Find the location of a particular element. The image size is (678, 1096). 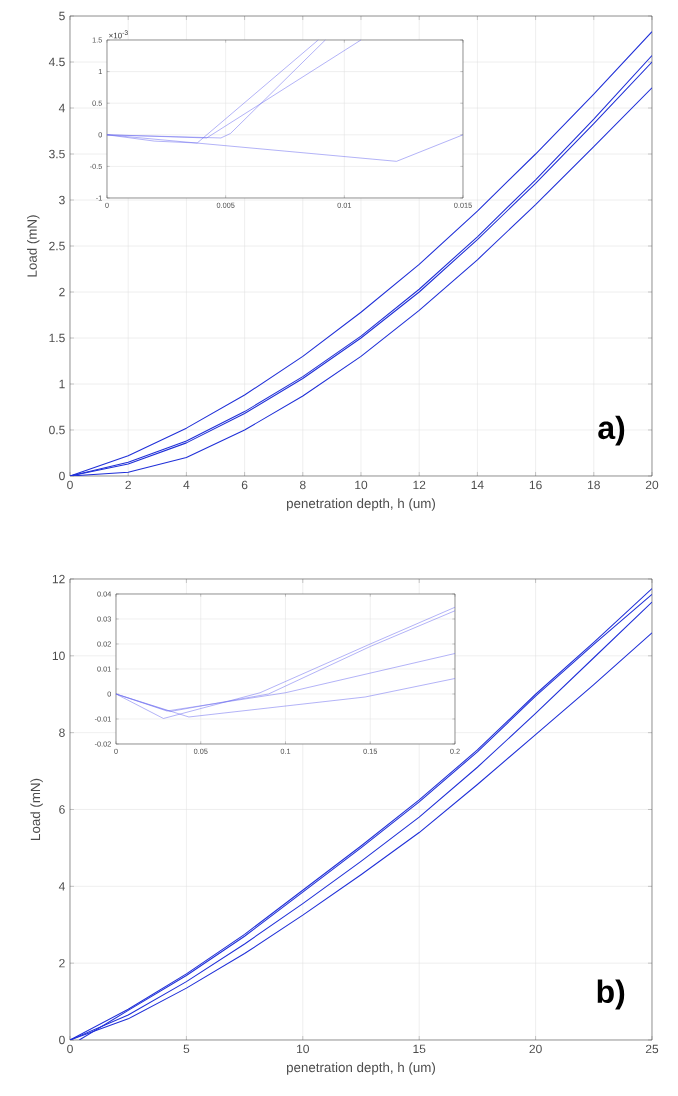

y-tick-label: 1.5 is located at coordinates (57, 338).